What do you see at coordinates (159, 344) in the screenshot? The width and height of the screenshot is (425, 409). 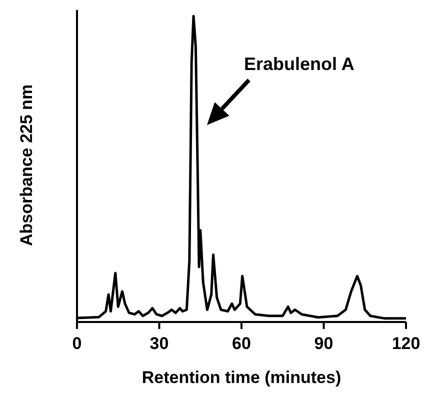 I see `x-tick-label: 30` at bounding box center [159, 344].